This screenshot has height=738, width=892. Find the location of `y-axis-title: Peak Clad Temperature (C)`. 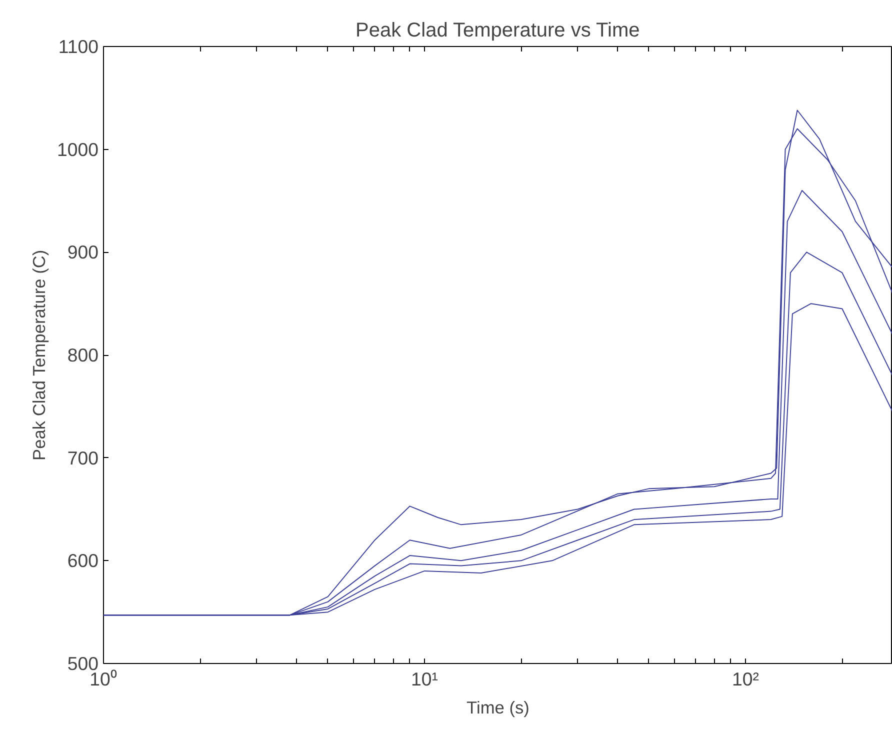

y-axis-title: Peak Clad Temperature (C) is located at coordinates (38, 355).